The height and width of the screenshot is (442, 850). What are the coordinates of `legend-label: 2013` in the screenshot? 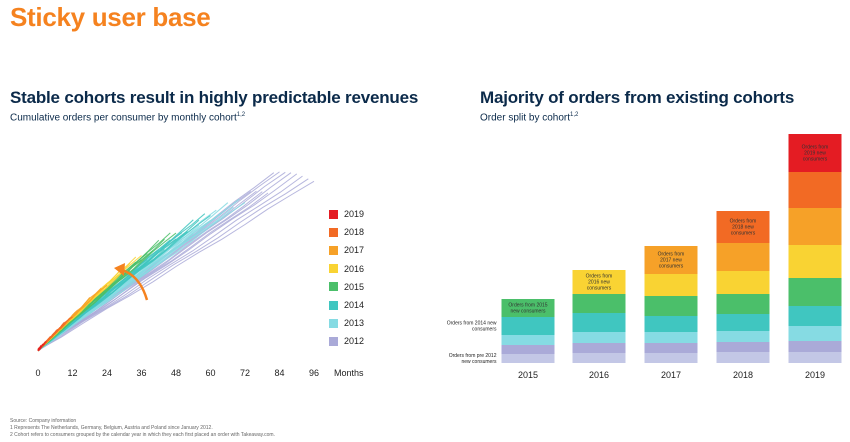 It's located at (354, 323).